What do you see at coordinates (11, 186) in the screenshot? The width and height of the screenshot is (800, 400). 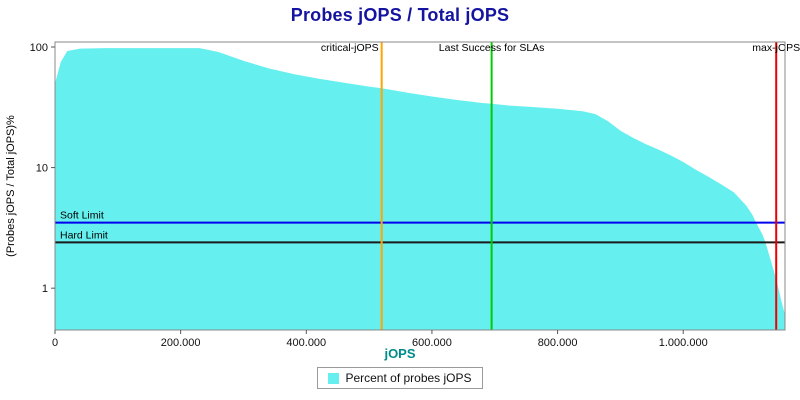 I see `y-axis-label: (Probes jOPS / Total jOPS)%` at bounding box center [11, 186].